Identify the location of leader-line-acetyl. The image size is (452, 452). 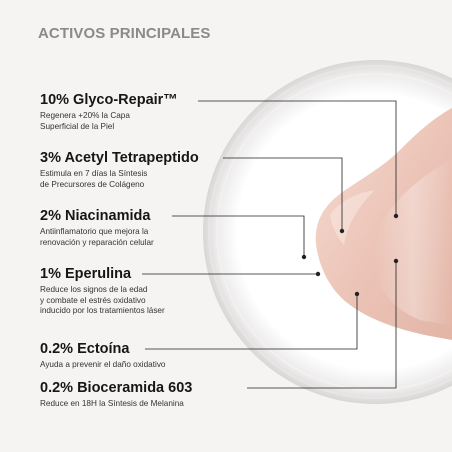
(283, 194).